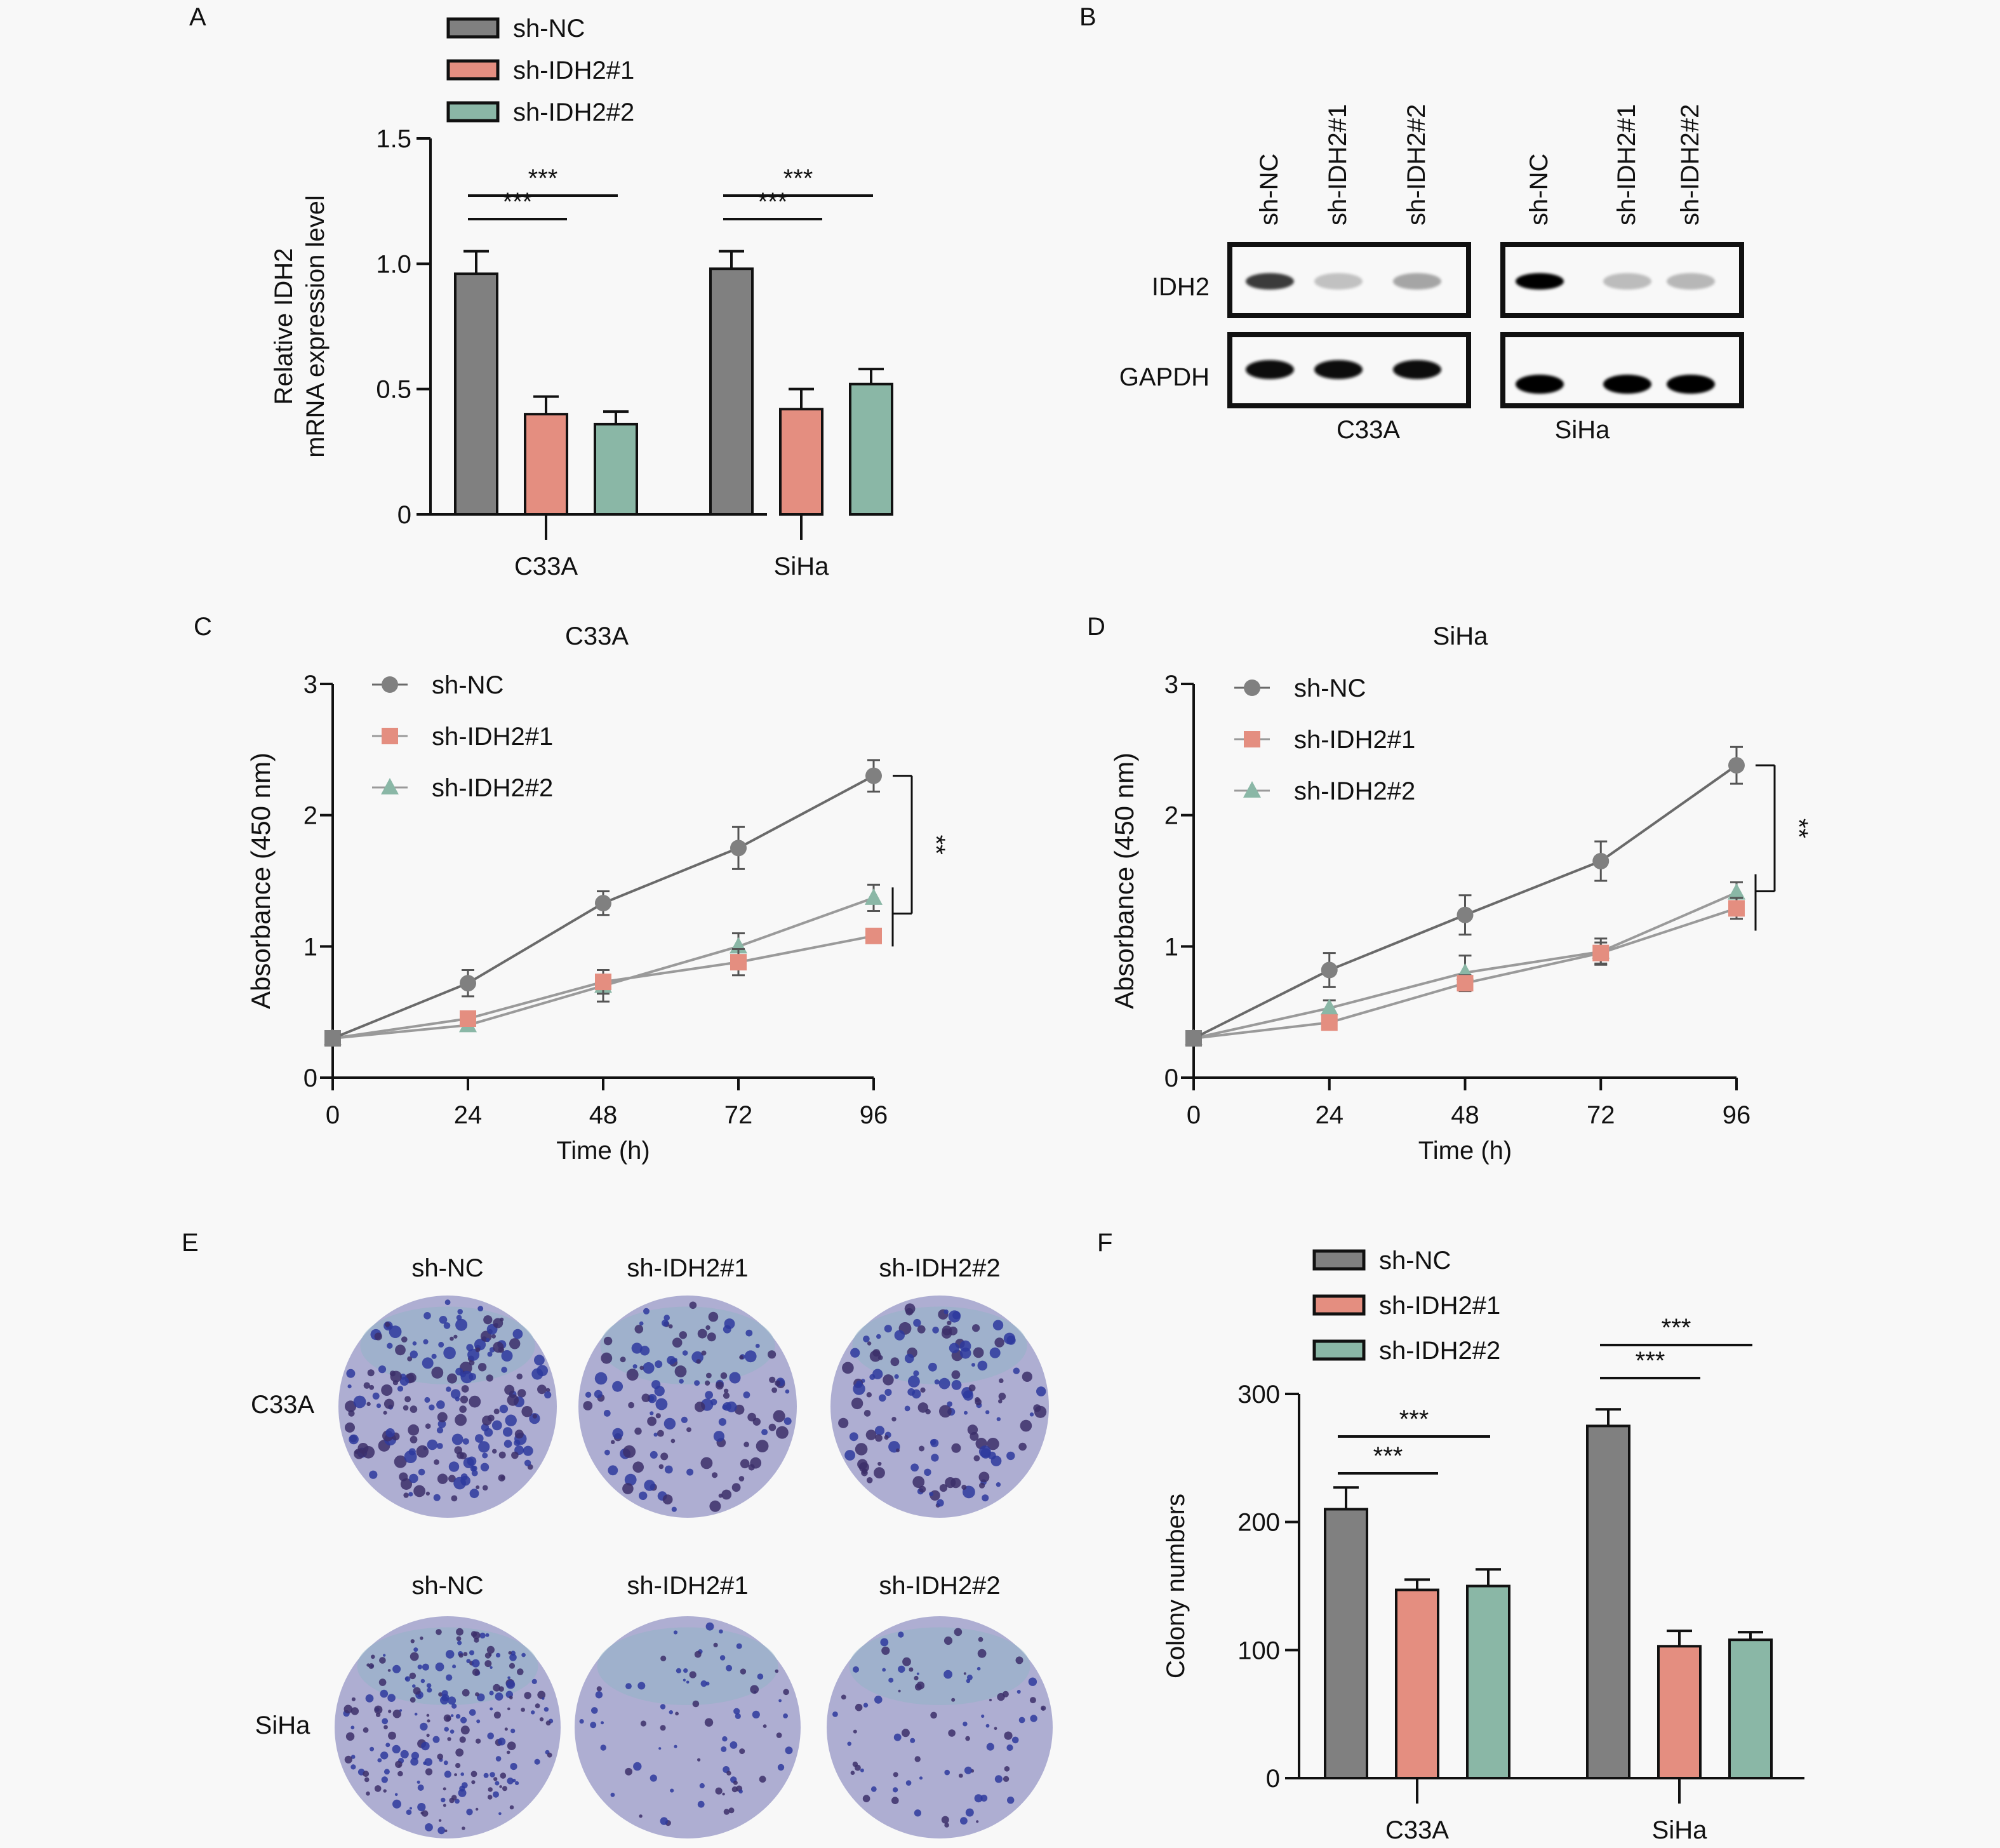 Image resolution: width=2000 pixels, height=1848 pixels. Describe the element at coordinates (404, 515) in the screenshot. I see `y-tick-label: 0` at that location.